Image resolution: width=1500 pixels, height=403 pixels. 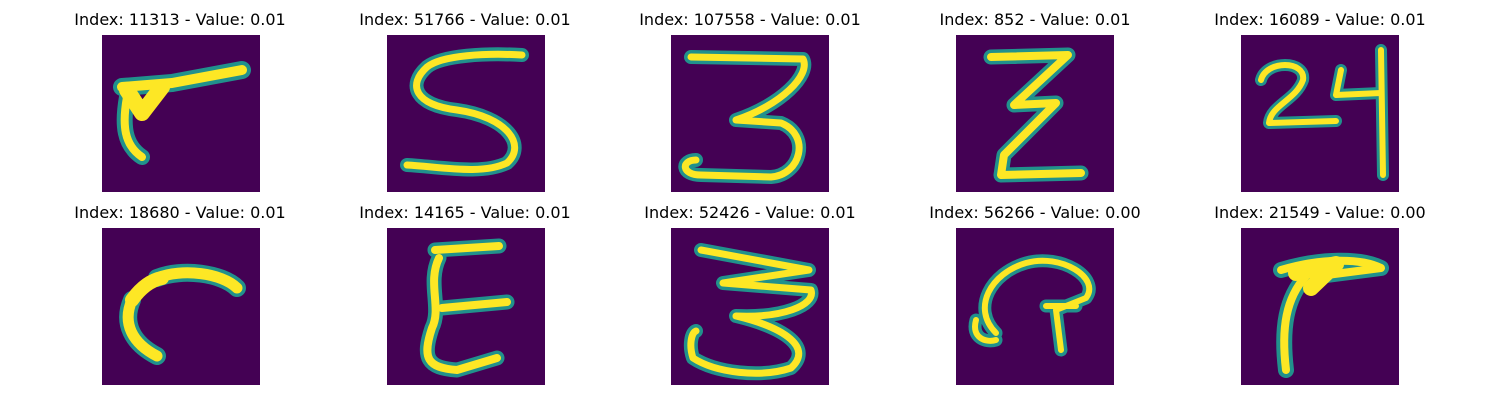 I want to click on panel-title: Index: 107558 - Value: 0.01, so click(x=750, y=19).